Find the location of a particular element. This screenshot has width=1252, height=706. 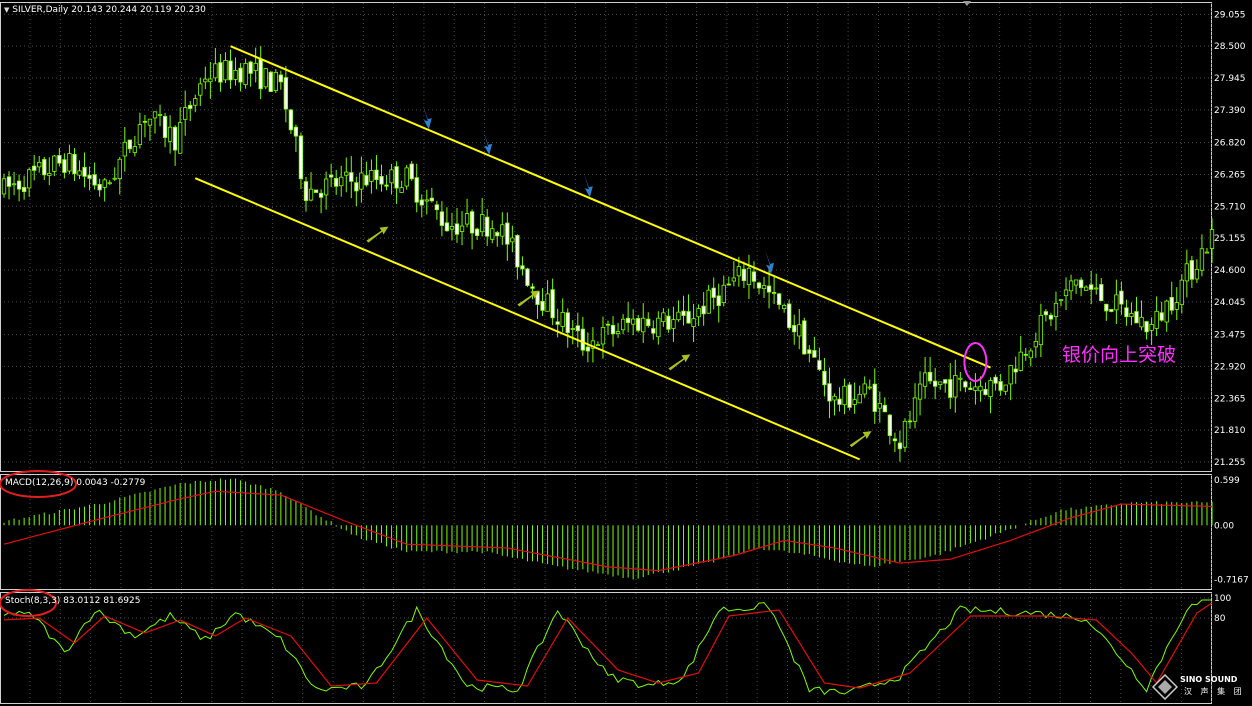

price-tick-label: 29.055 is located at coordinates (1230, 15).